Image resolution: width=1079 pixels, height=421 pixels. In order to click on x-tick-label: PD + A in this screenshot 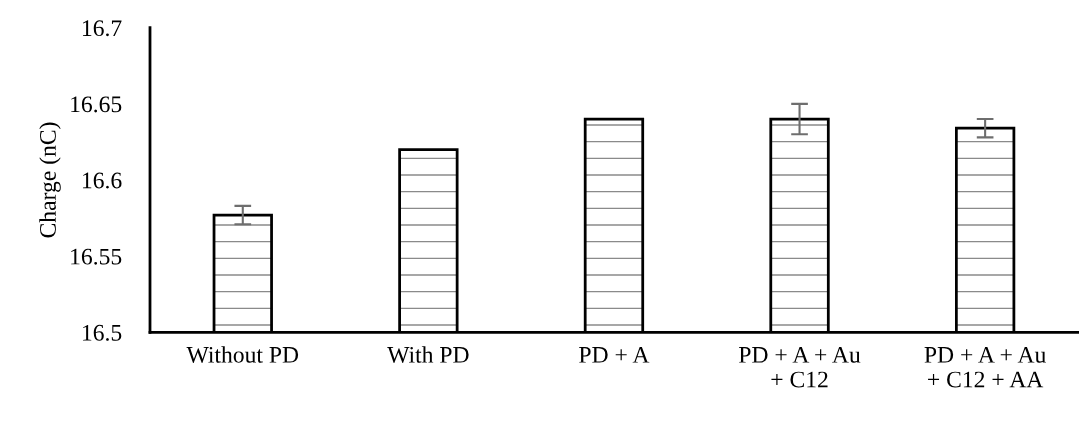, I will do `click(614, 354)`.